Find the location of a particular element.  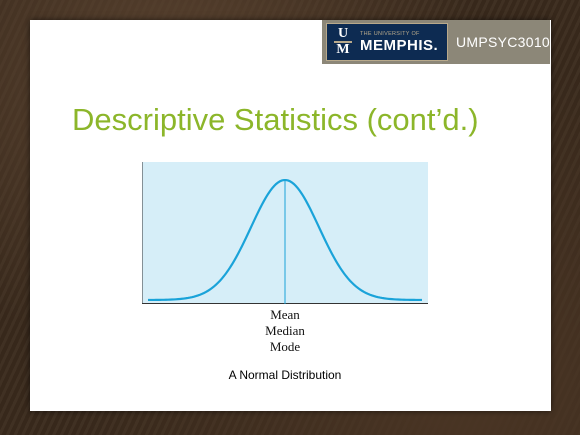

bell-curve is located at coordinates (285, 240).